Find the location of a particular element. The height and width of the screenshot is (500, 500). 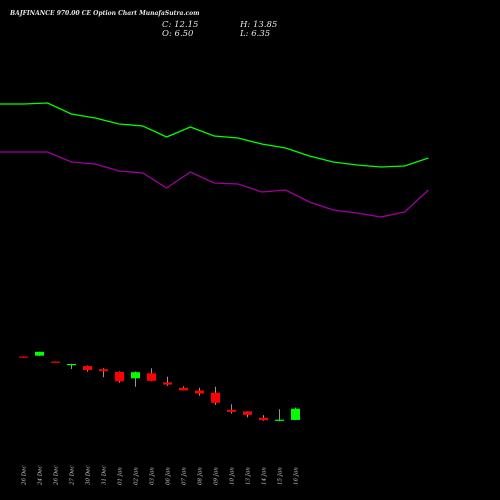

lower-band-line is located at coordinates (214, 184).